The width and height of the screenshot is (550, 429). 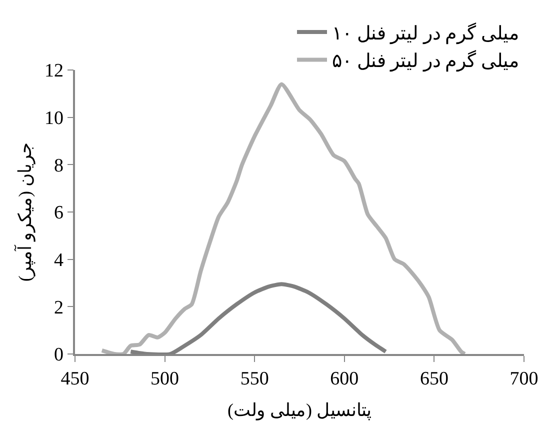 I want to click on x-tick-label: 450, so click(x=75, y=379).